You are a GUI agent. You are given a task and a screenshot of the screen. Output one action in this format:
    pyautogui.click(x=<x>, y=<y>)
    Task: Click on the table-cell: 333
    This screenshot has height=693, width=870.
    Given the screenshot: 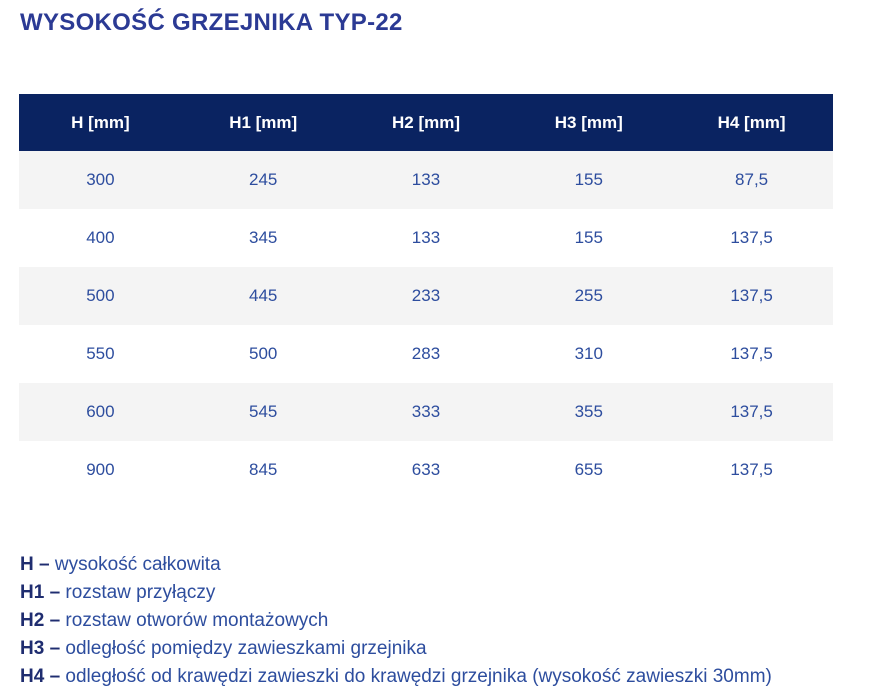 What is the action you would take?
    pyautogui.click(x=426, y=412)
    